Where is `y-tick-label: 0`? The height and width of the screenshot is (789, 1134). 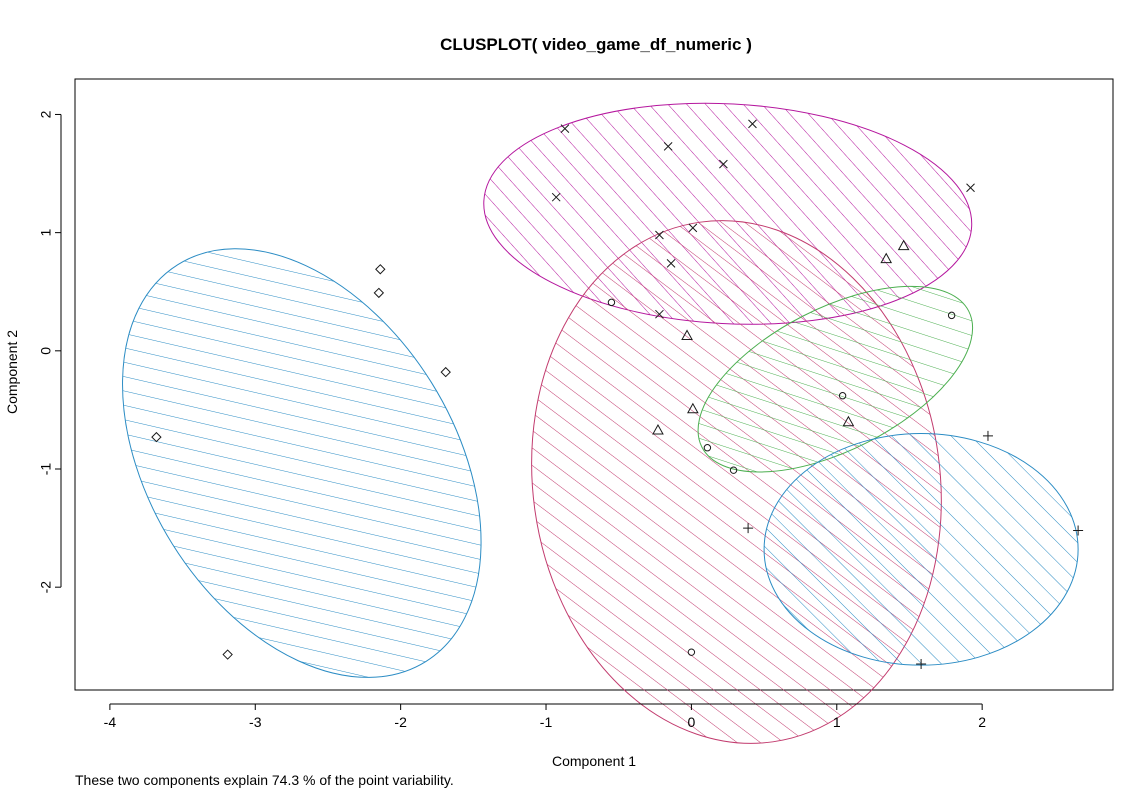
y-tick-label: 0 is located at coordinates (46, 351).